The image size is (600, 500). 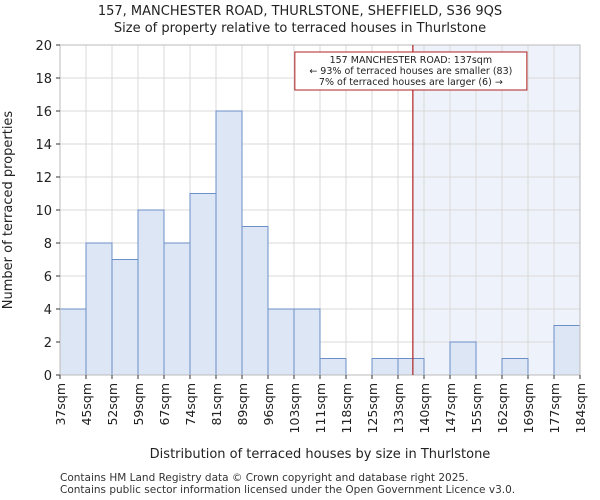 I want to click on x-tick-label: 103sqm, so click(x=294, y=408).